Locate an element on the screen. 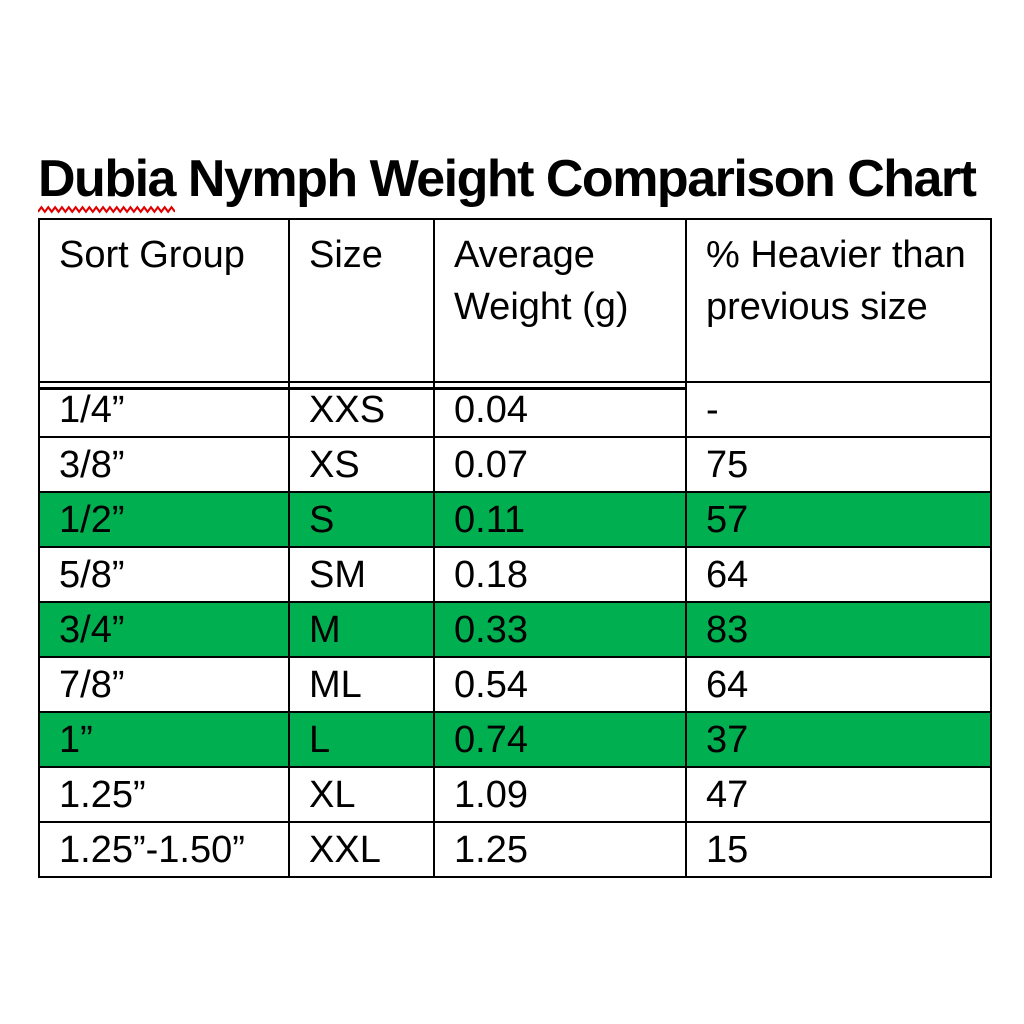 Image resolution: width=1024 pixels, height=1024 pixels. table-row: 5/8” SM 0.18 64 is located at coordinates (515, 574).